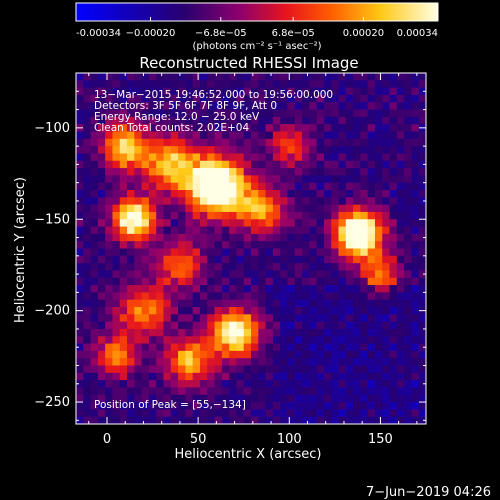  What do you see at coordinates (171, 128) in the screenshot?
I see `annotation-clean-counts: Clean Total counts: 2.02E+04` at bounding box center [171, 128].